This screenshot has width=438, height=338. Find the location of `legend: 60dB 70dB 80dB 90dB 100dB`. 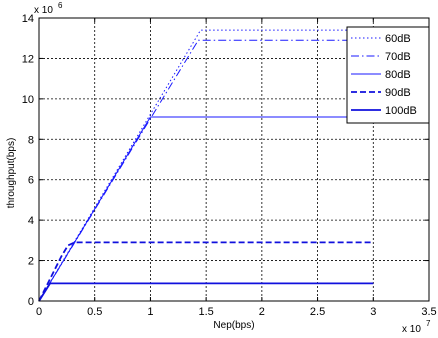

legend: 60dB 70dB 80dB 90dB 100dB is located at coordinates (388, 75).